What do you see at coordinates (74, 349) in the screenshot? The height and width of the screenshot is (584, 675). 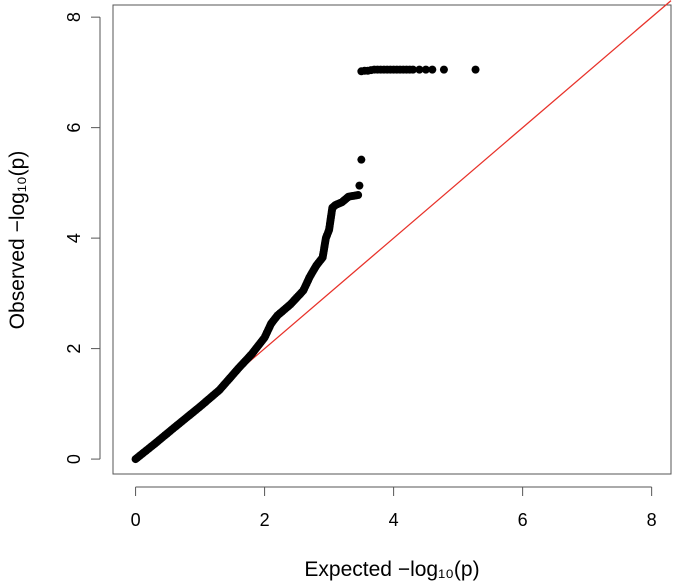 I see `y-tick-label: 2` at bounding box center [74, 349].